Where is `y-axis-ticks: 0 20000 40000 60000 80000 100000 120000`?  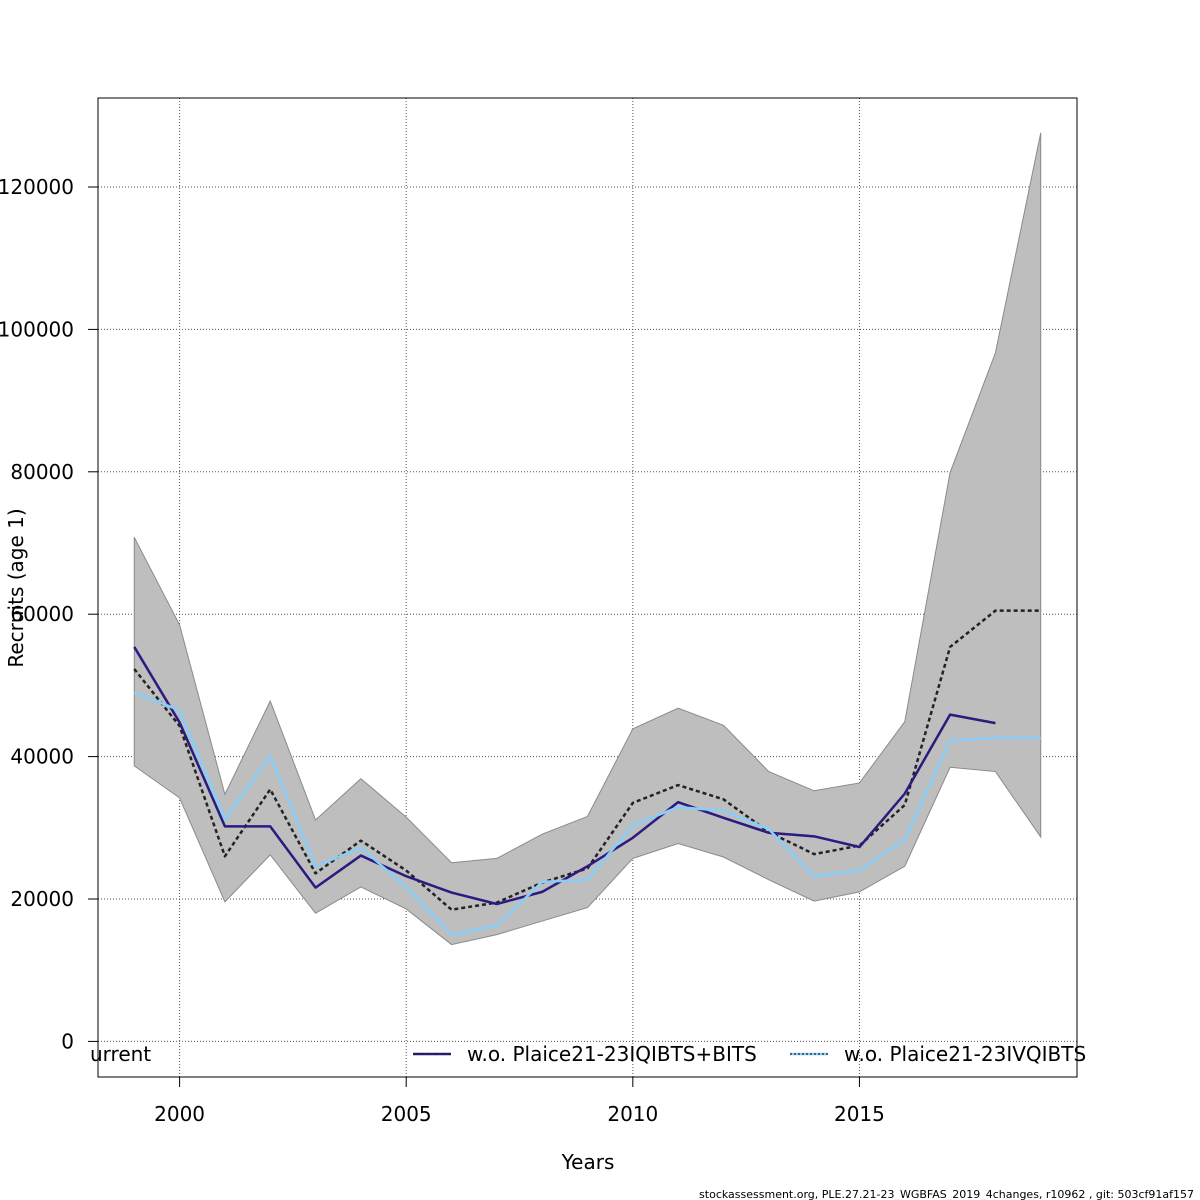 y-axis-ticks: 0 20000 40000 60000 80000 100000 120000 is located at coordinates (49, 614).